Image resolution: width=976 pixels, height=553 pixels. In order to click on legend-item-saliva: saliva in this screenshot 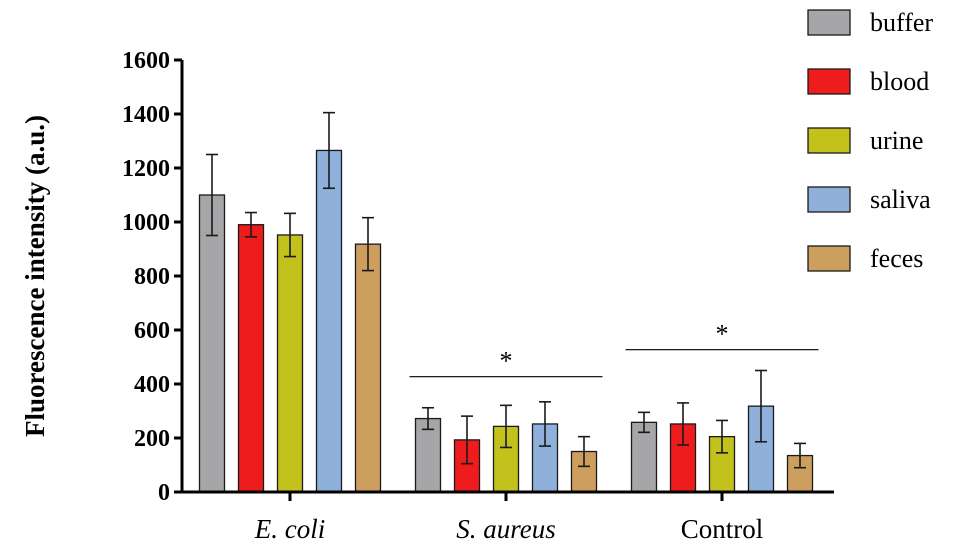, I will do `click(869, 199)`.